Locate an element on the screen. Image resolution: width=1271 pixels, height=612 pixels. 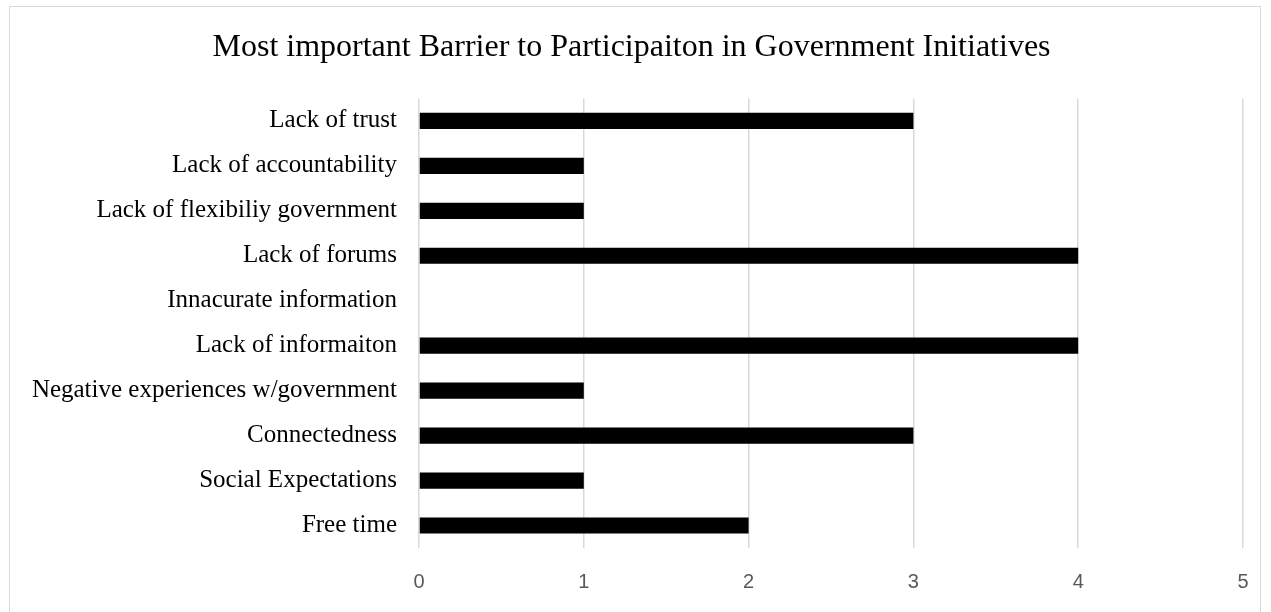
x-tick-label: 5 is located at coordinates (1243, 580).